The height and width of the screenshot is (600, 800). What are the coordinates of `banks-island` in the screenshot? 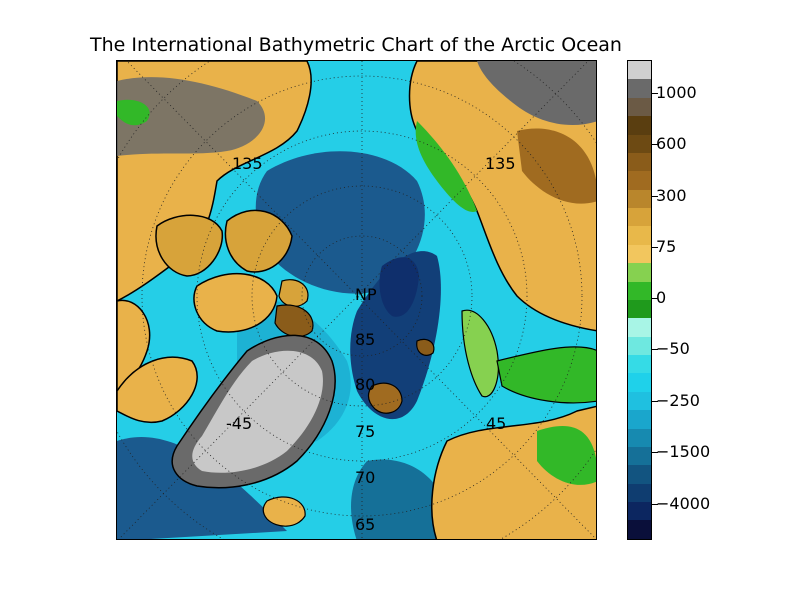 It's located at (189, 245).